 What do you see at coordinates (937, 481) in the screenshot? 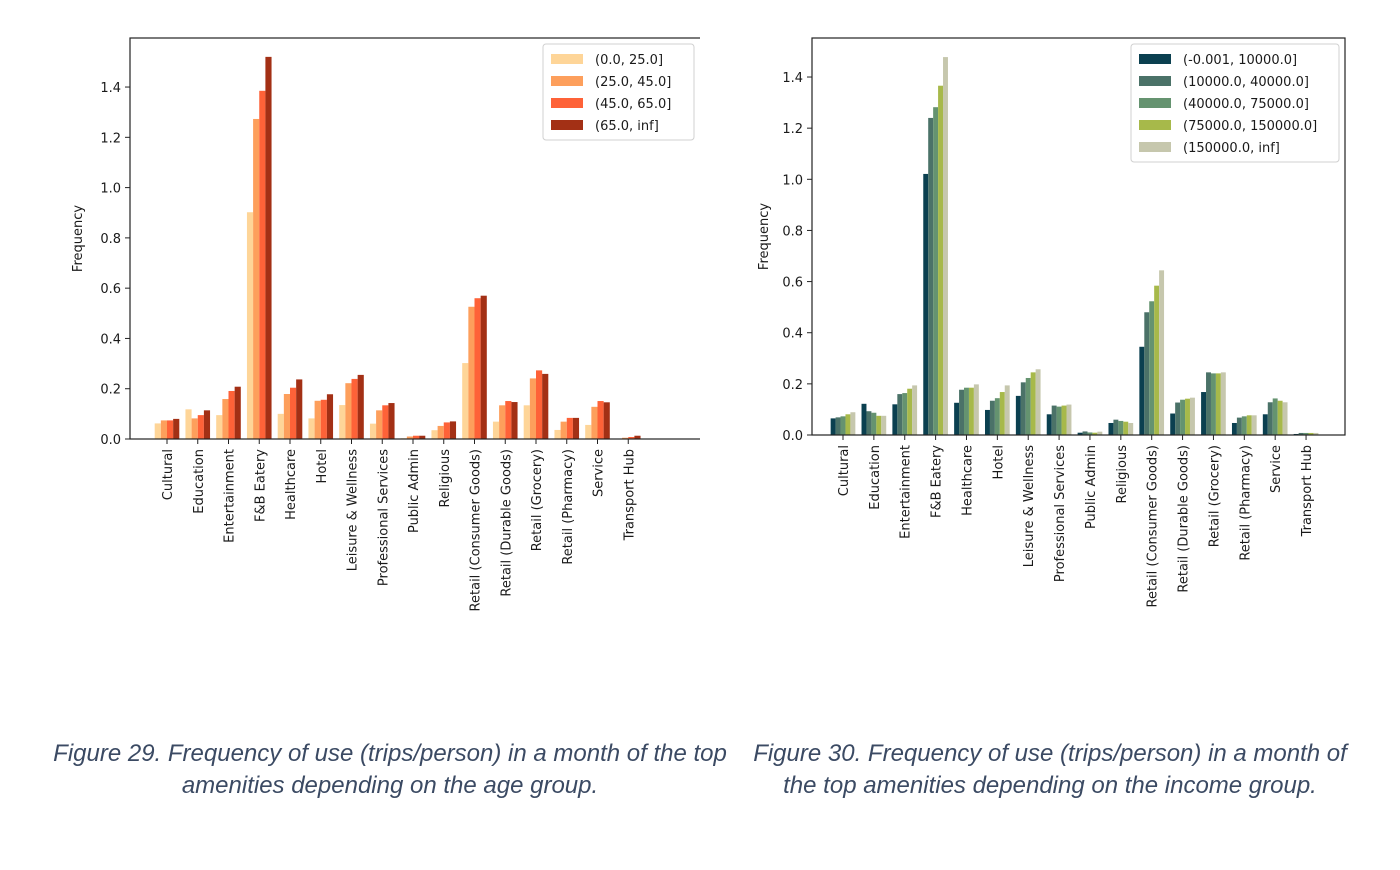
I see `x-tick-label: F&B Eatery` at bounding box center [937, 481].